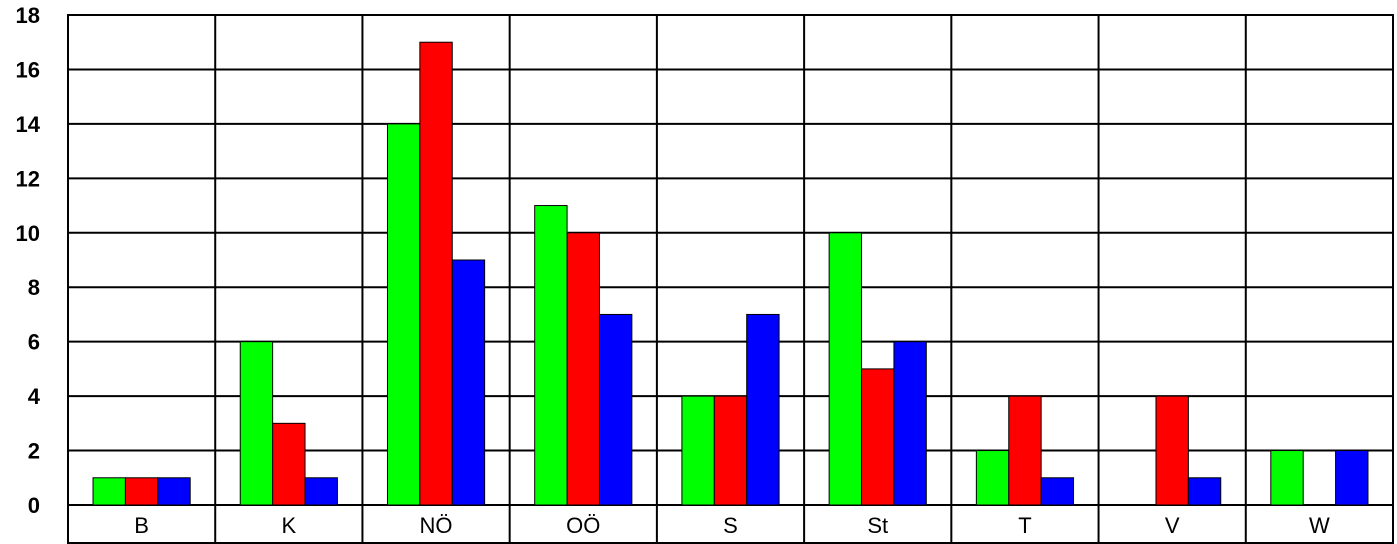 This screenshot has width=1397, height=544. I want to click on x-tick-label: B, so click(141, 525).